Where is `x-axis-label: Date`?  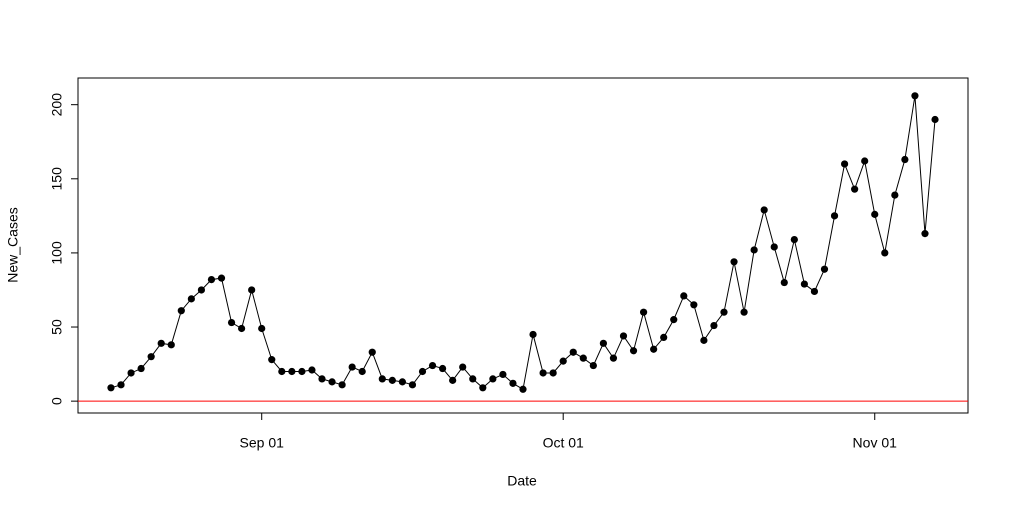
x-axis-label: Date is located at coordinates (522, 481).